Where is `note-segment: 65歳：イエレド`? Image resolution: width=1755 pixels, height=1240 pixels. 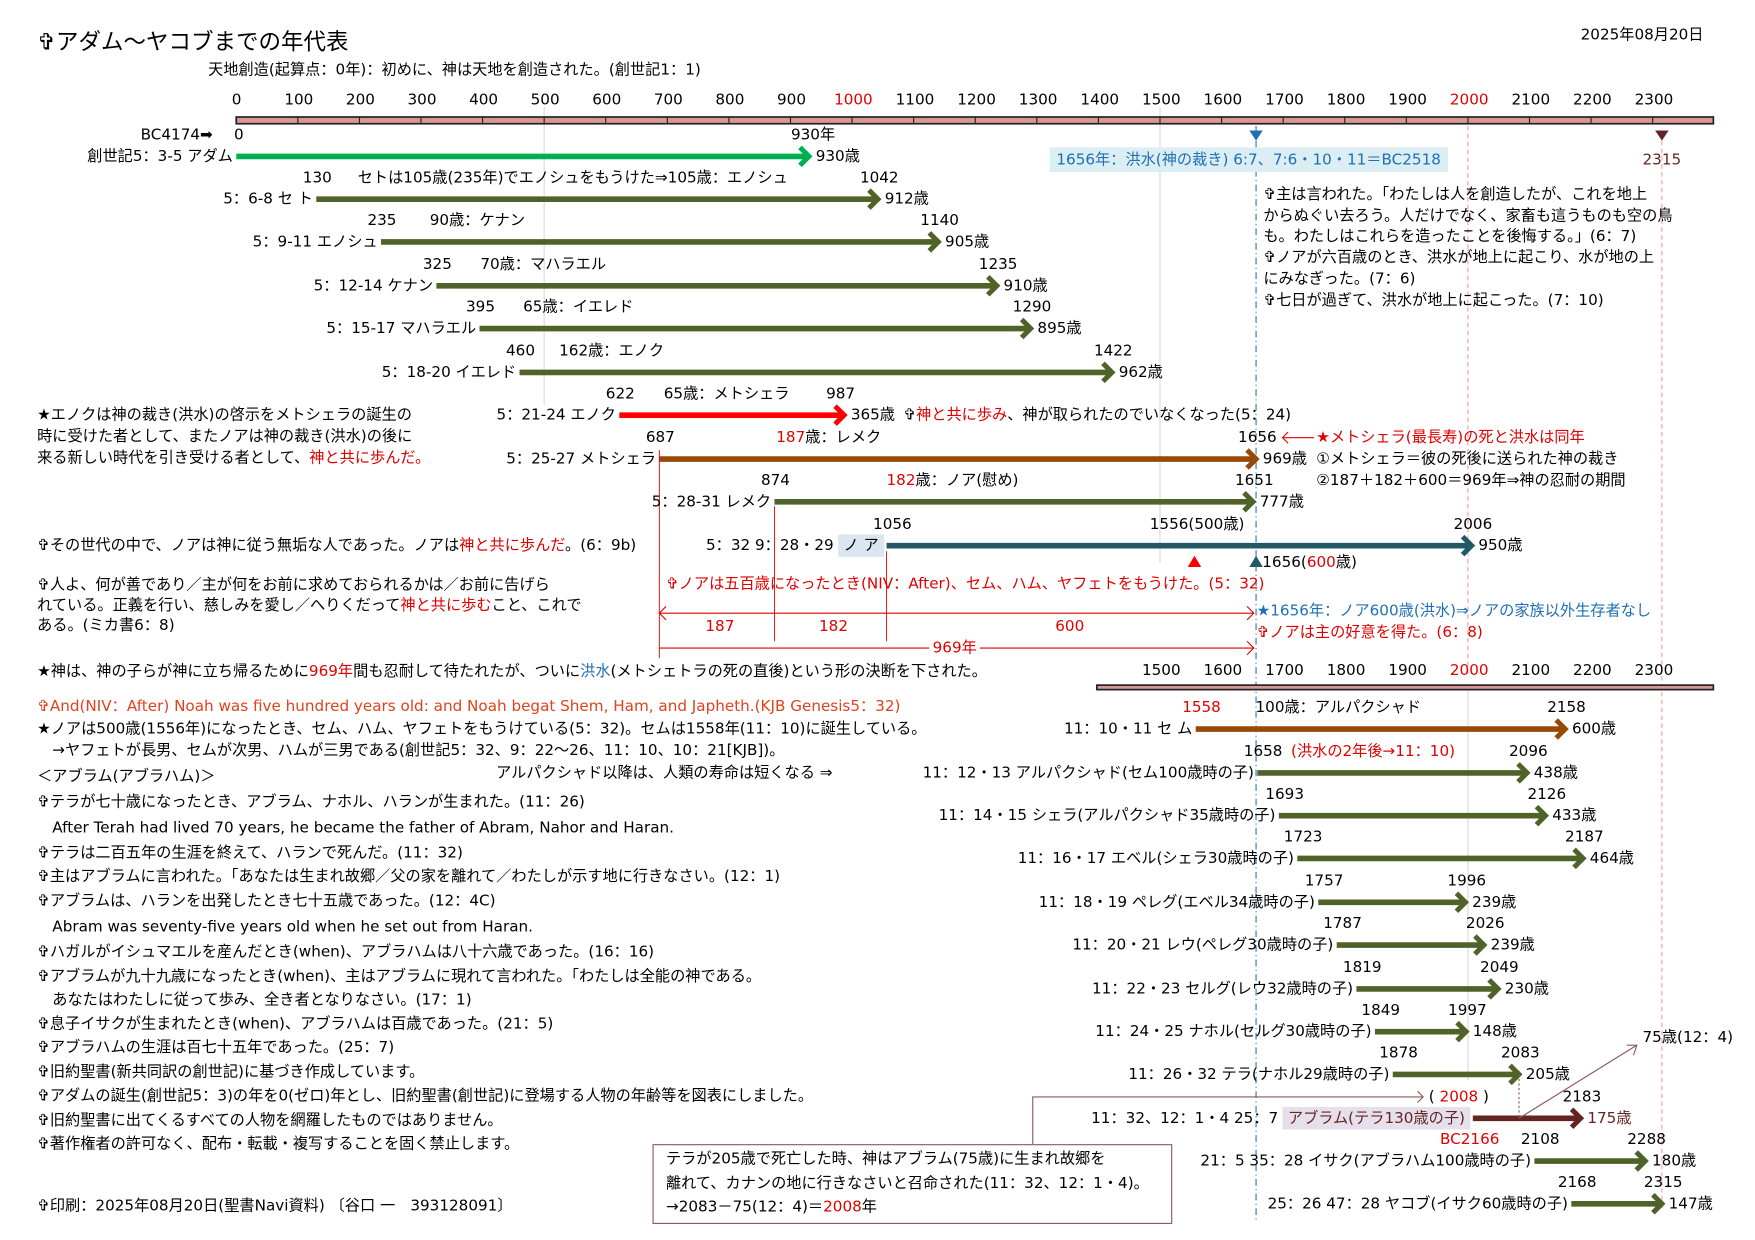
note-segment: 65歳：イエレド is located at coordinates (578, 307).